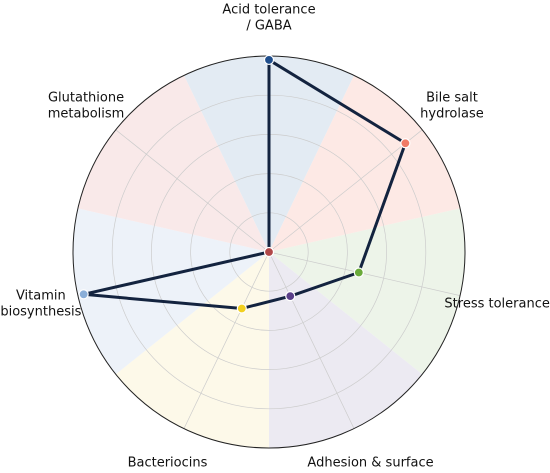 Image resolution: width=550 pixels, height=473 pixels. Describe the element at coordinates (41, 296) in the screenshot. I see `axis-label: Vitamin` at that location.